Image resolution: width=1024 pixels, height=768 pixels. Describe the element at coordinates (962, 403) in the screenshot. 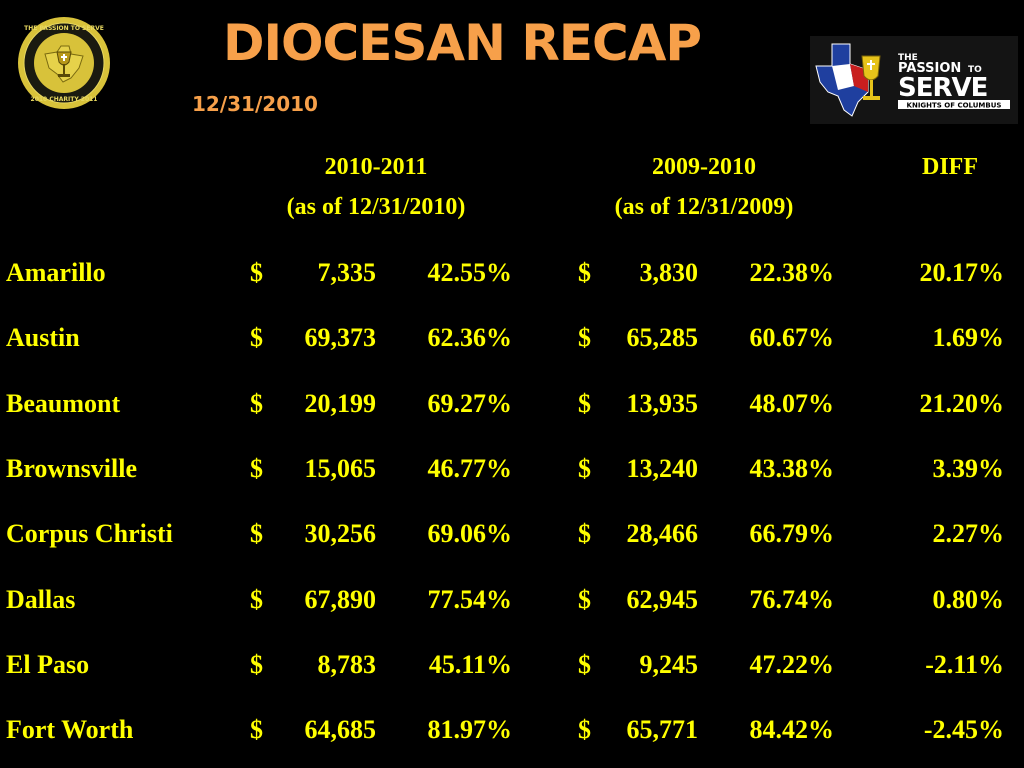

I see `row-diff: 21.20%` at that location.